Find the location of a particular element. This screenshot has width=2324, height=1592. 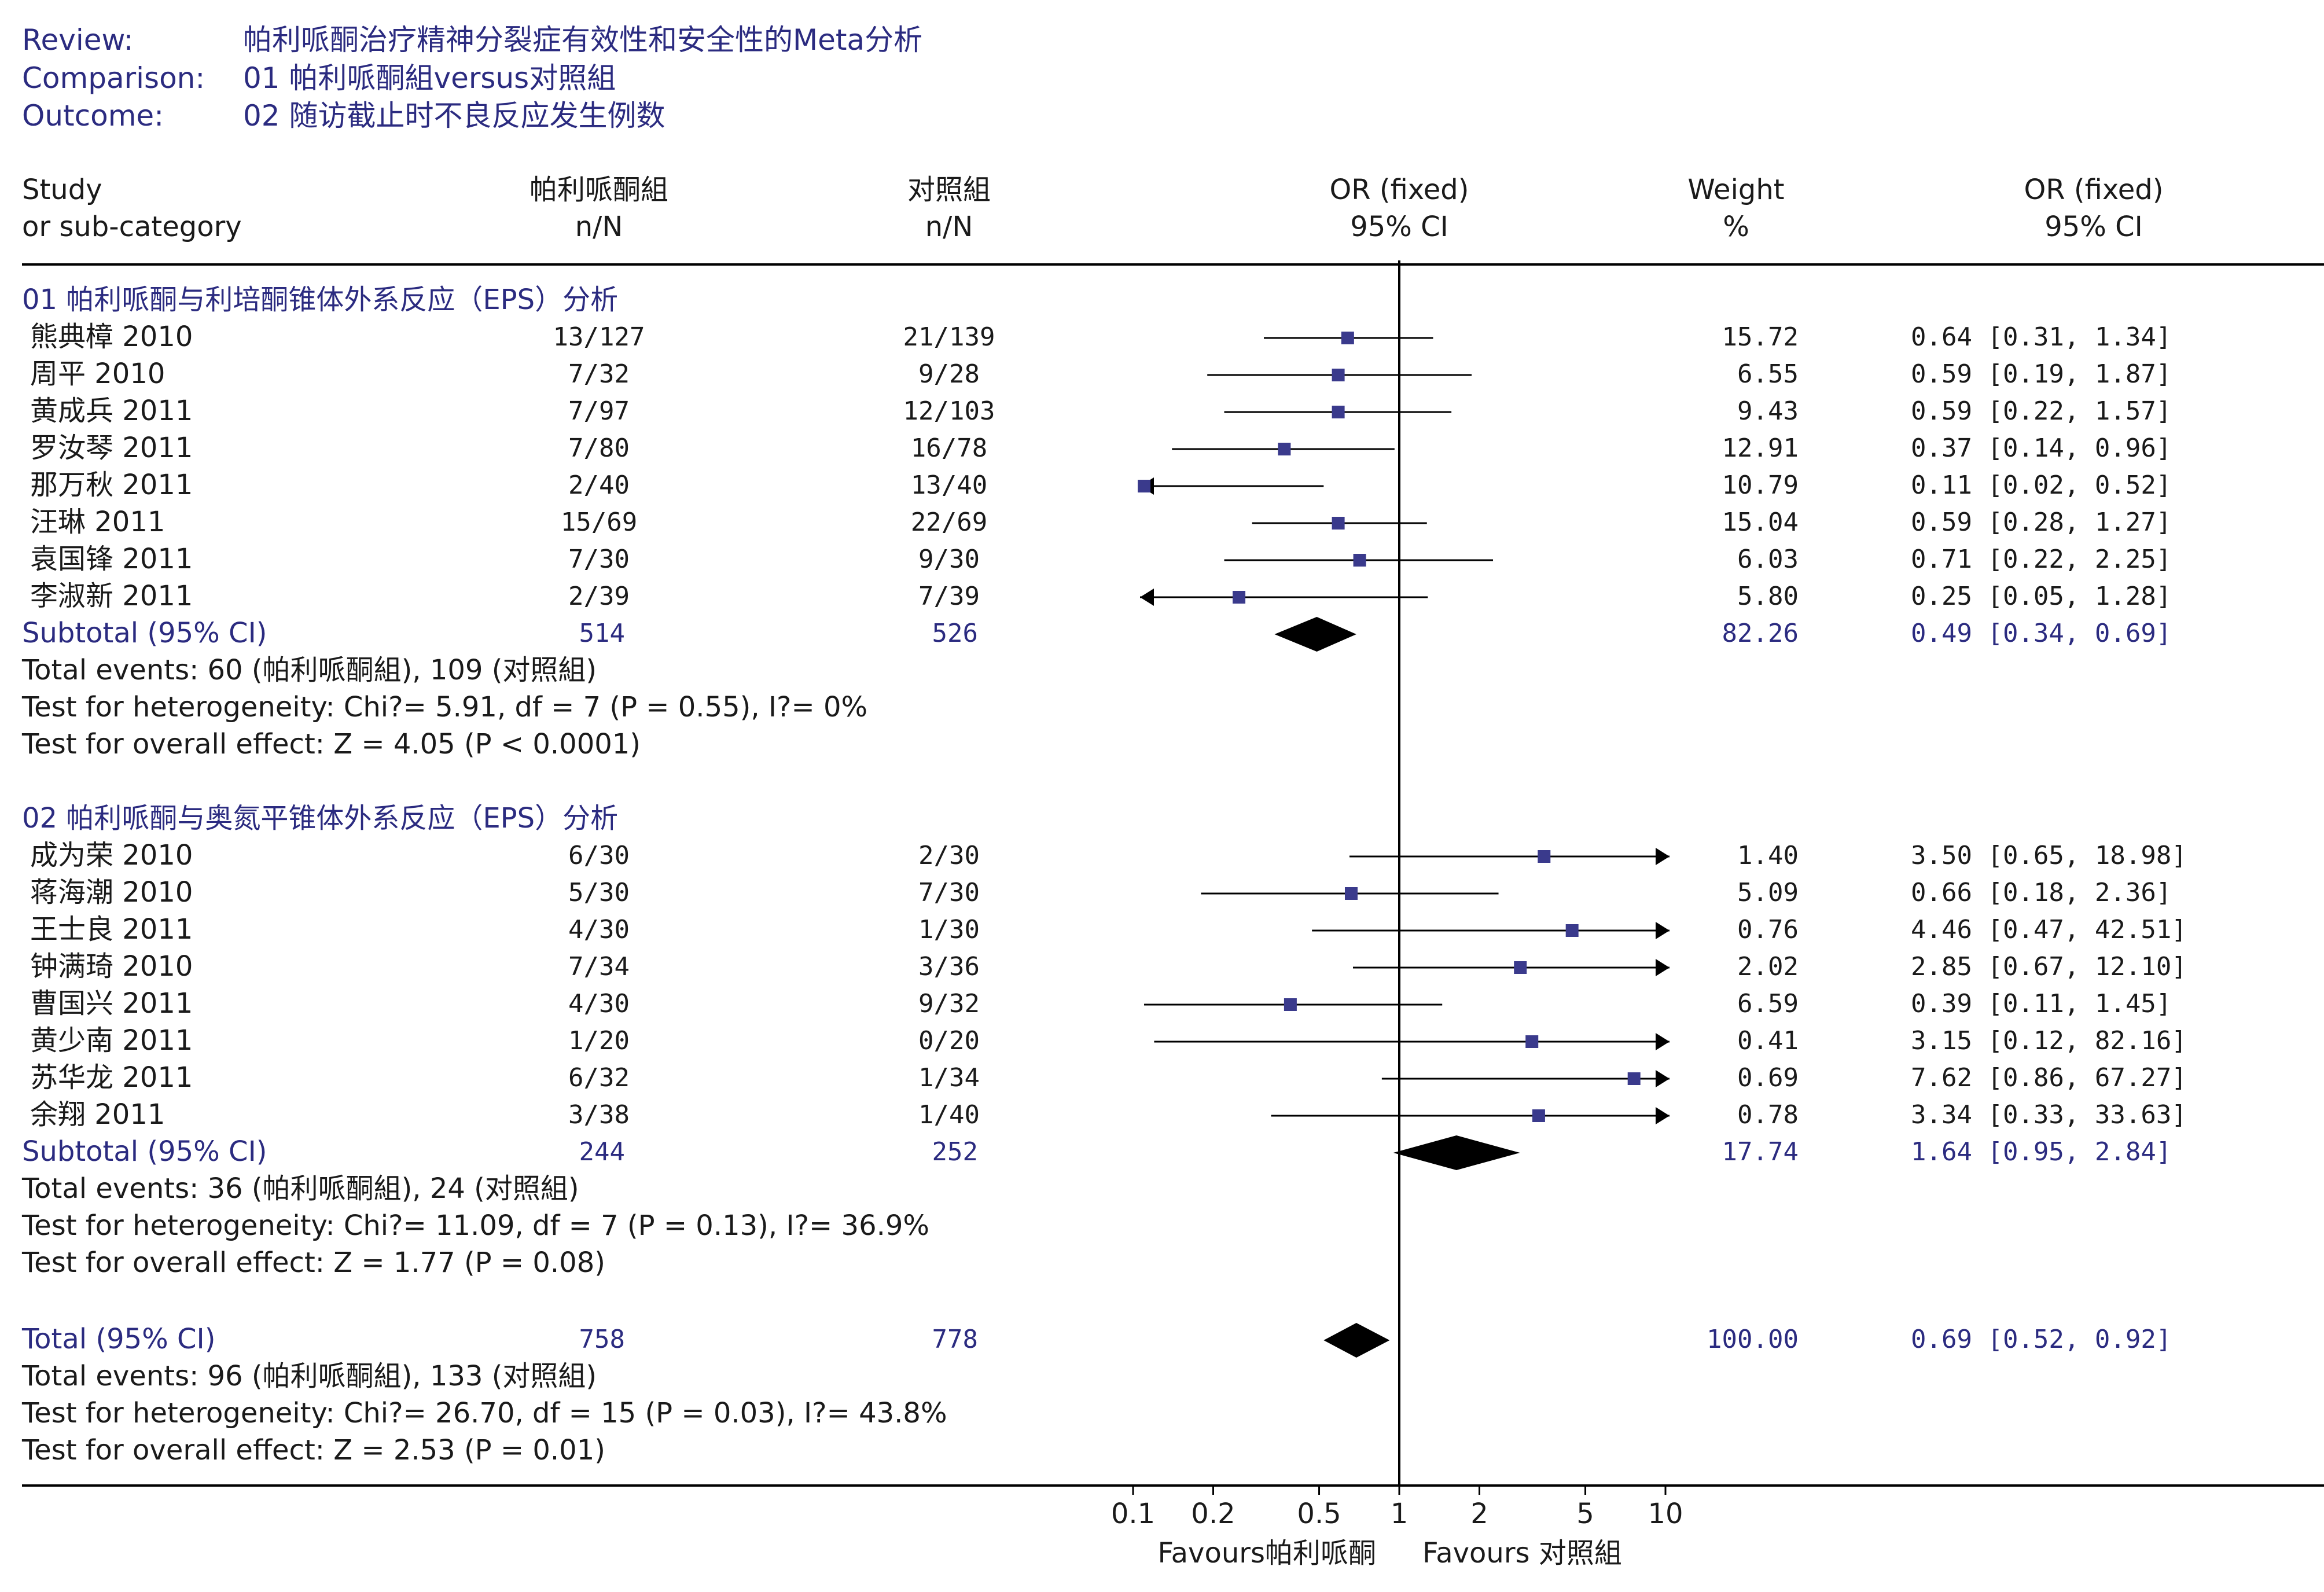

col-or-text-subheader: 95% CI is located at coordinates (2093, 227).